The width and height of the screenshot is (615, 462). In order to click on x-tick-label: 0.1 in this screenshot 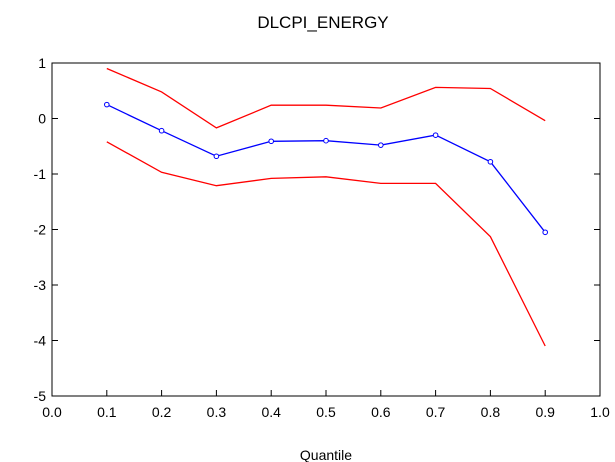, I will do `click(107, 412)`.